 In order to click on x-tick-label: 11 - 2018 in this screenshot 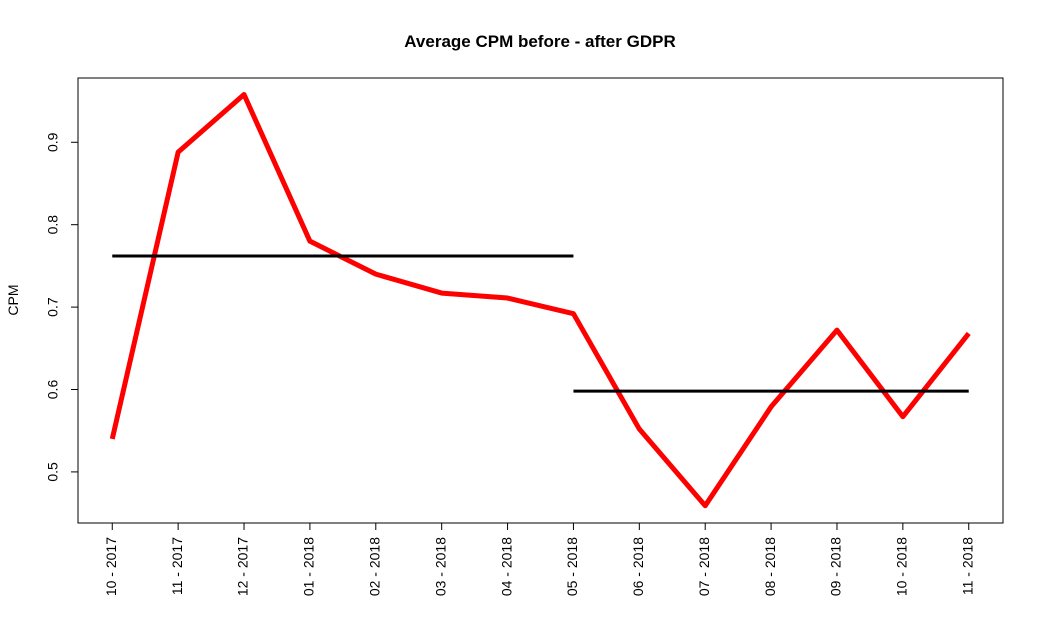, I will do `click(967, 566)`.